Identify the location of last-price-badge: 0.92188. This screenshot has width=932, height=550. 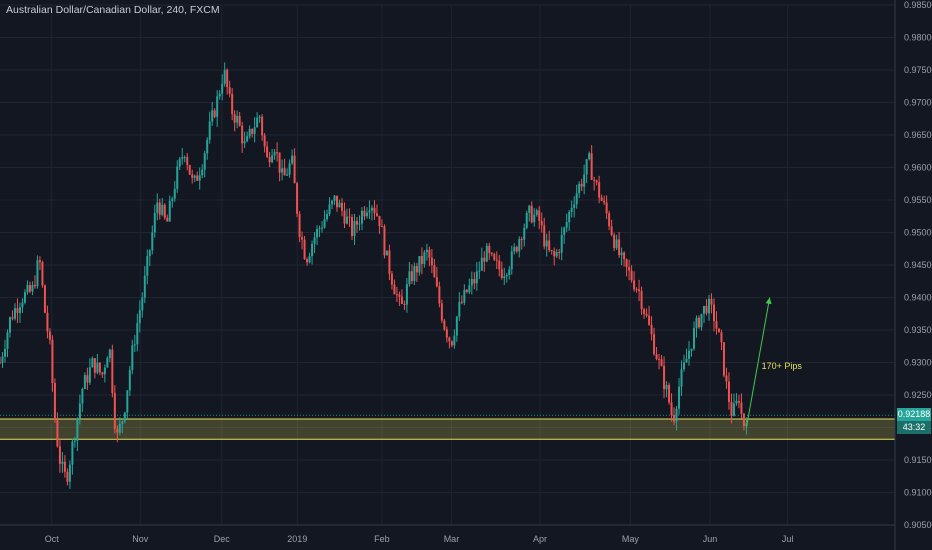
(914, 415).